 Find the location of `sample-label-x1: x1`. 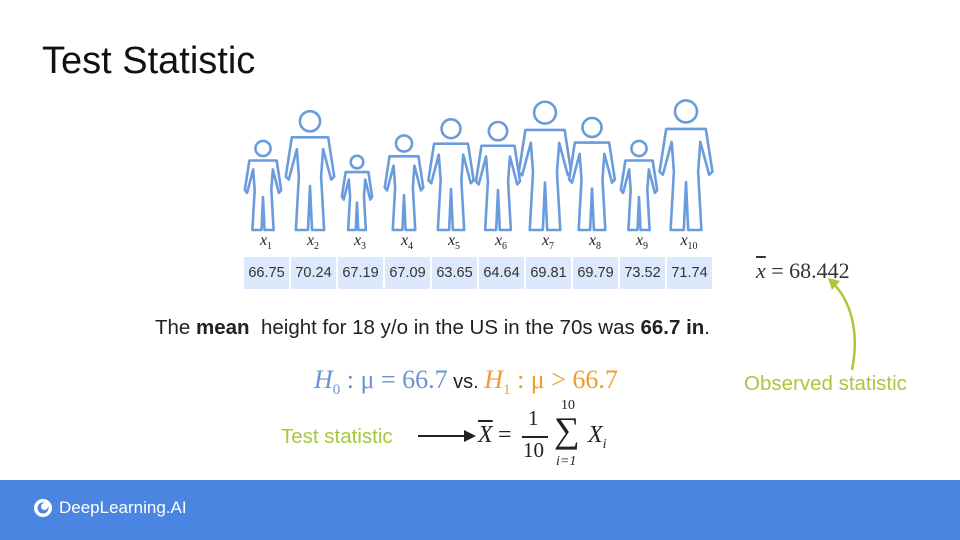

sample-label-x1: x1 is located at coordinates (266, 242).